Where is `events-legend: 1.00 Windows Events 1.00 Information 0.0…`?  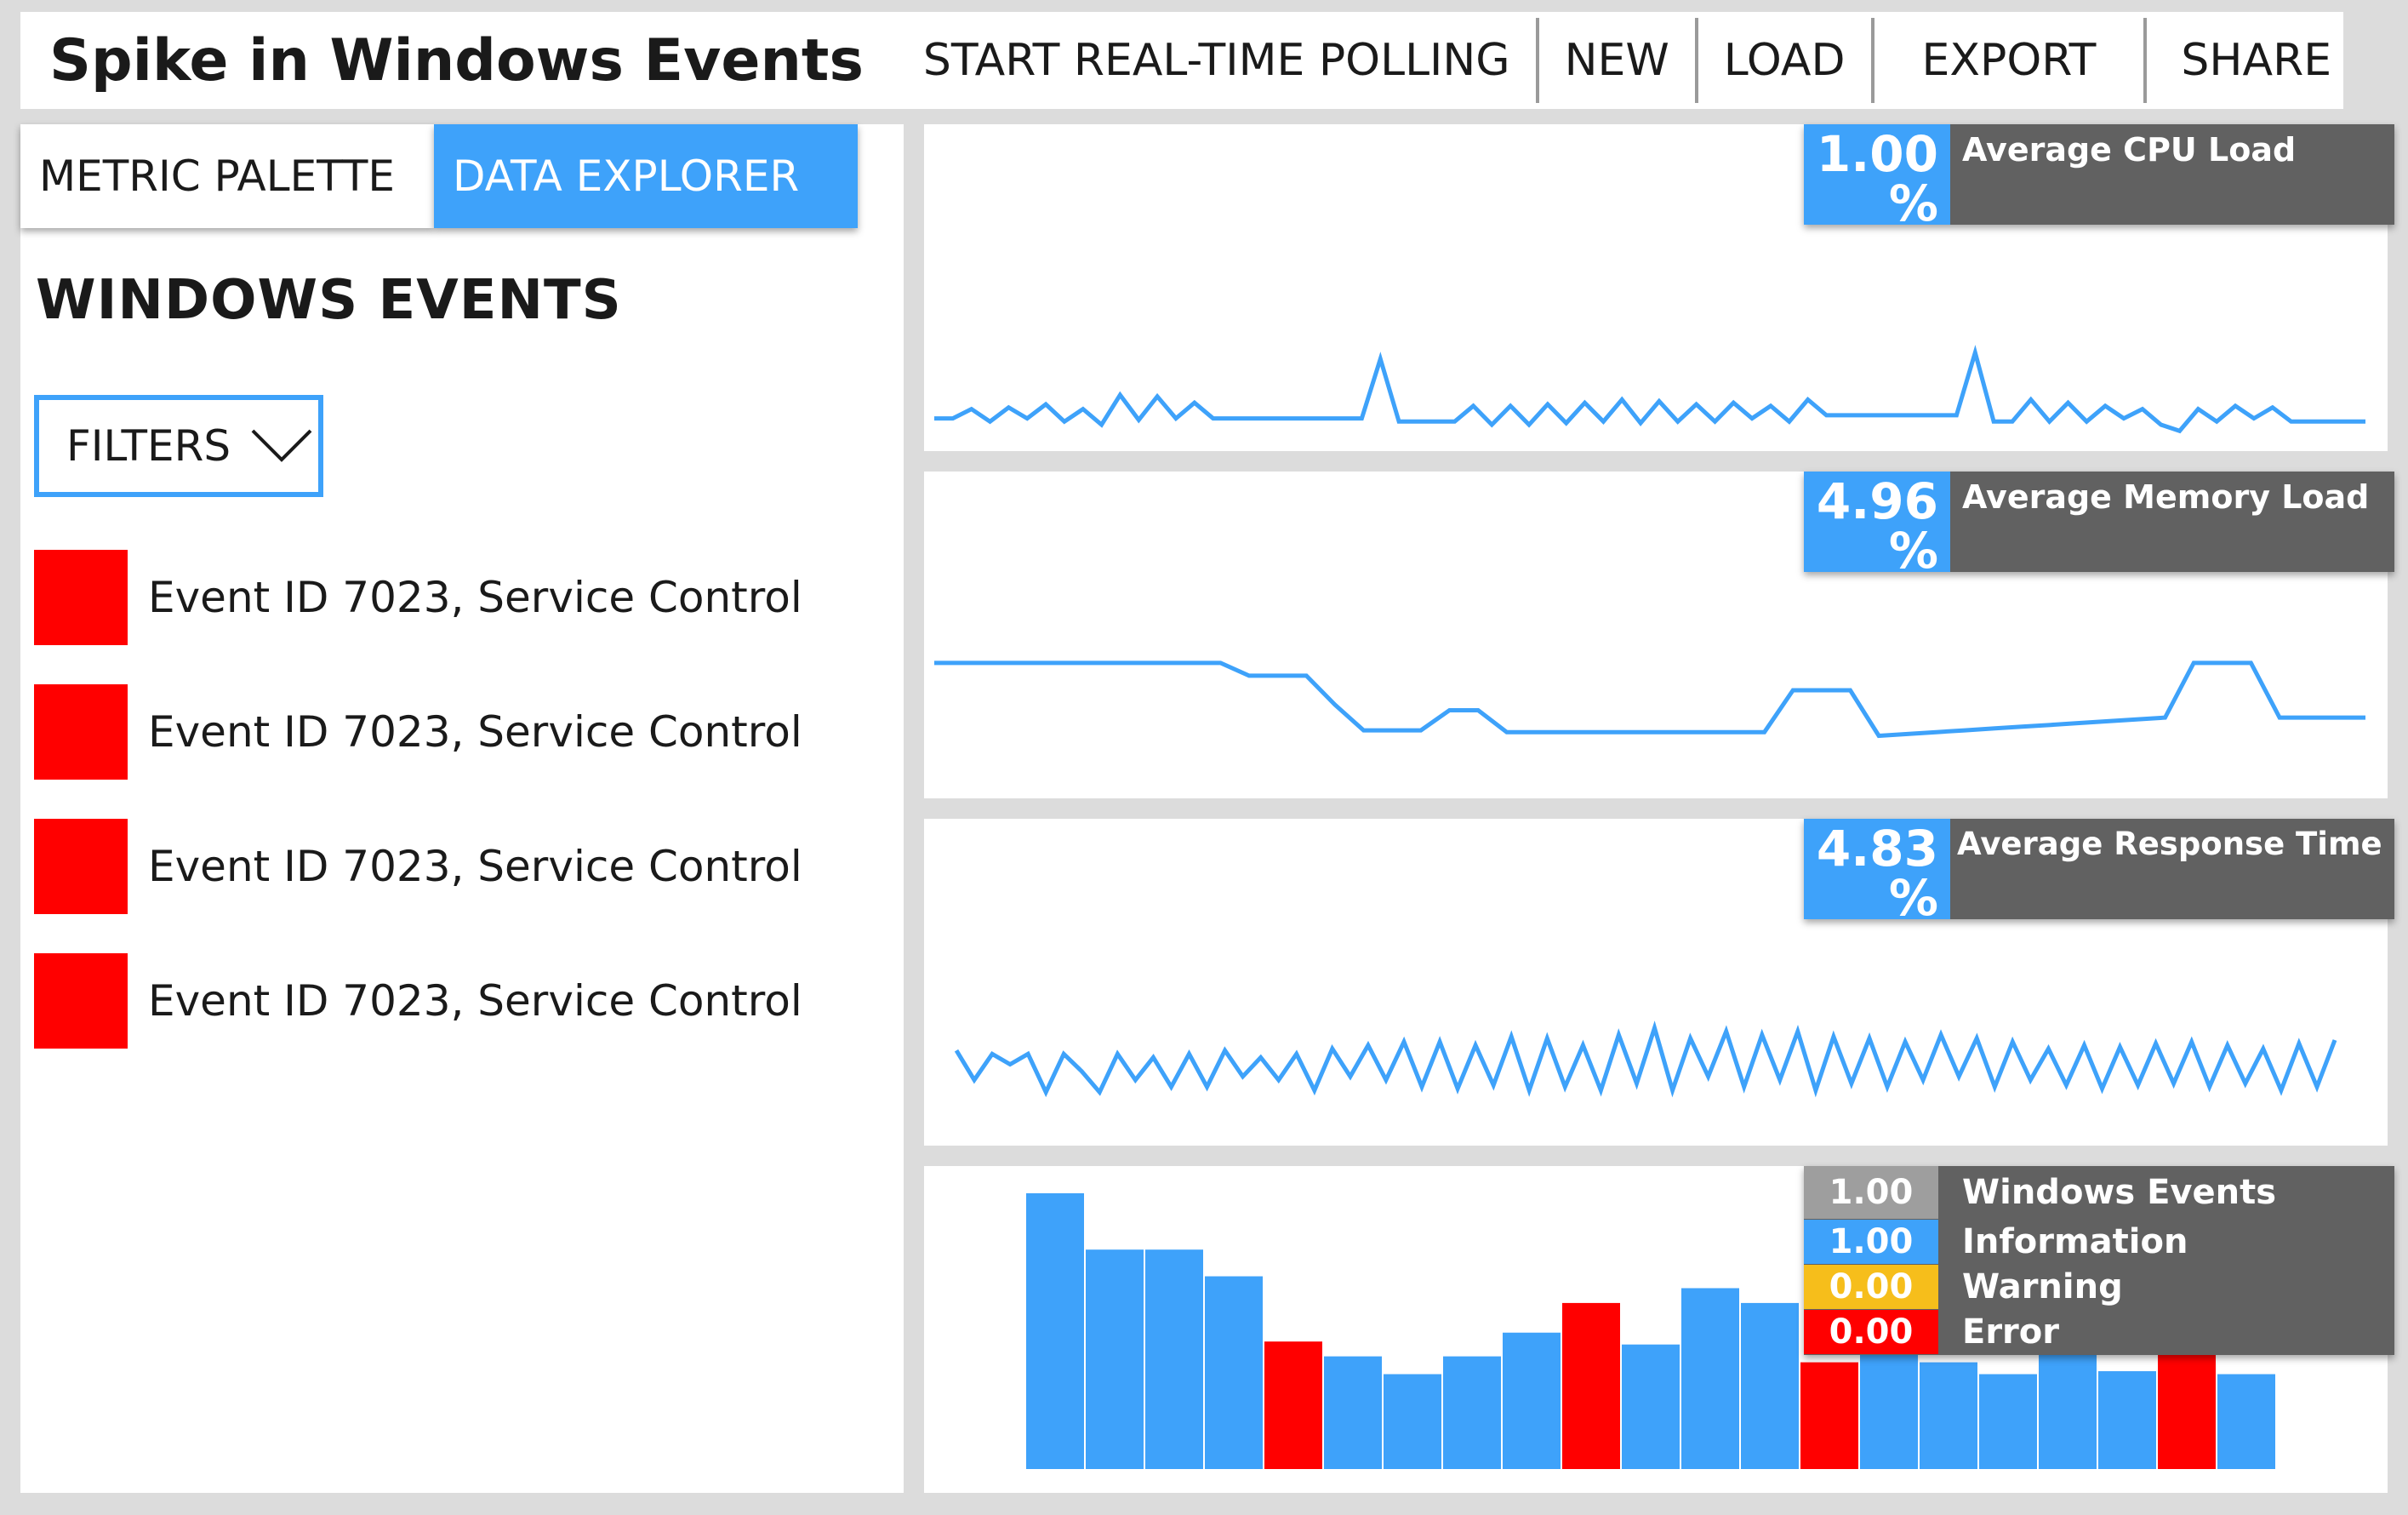
events-legend: 1.00 Windows Events 1.00 Information 0.0… is located at coordinates (2099, 1260).